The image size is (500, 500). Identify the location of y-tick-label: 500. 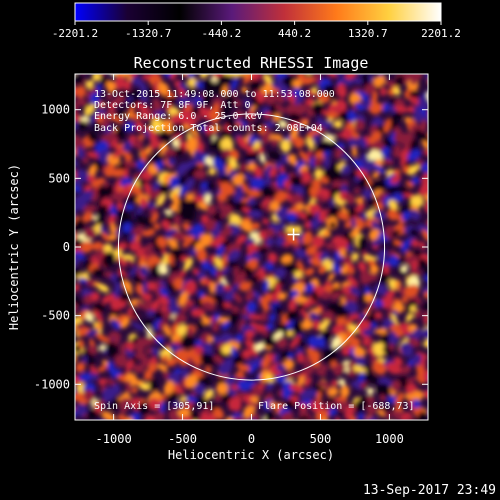
(59, 178).